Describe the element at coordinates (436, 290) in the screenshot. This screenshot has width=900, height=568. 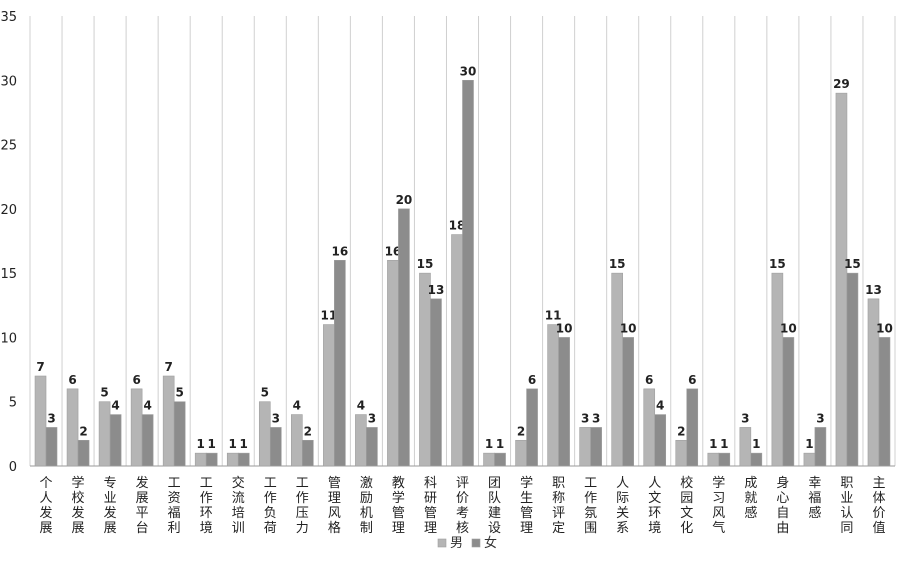
I see `data-label: 13` at that location.